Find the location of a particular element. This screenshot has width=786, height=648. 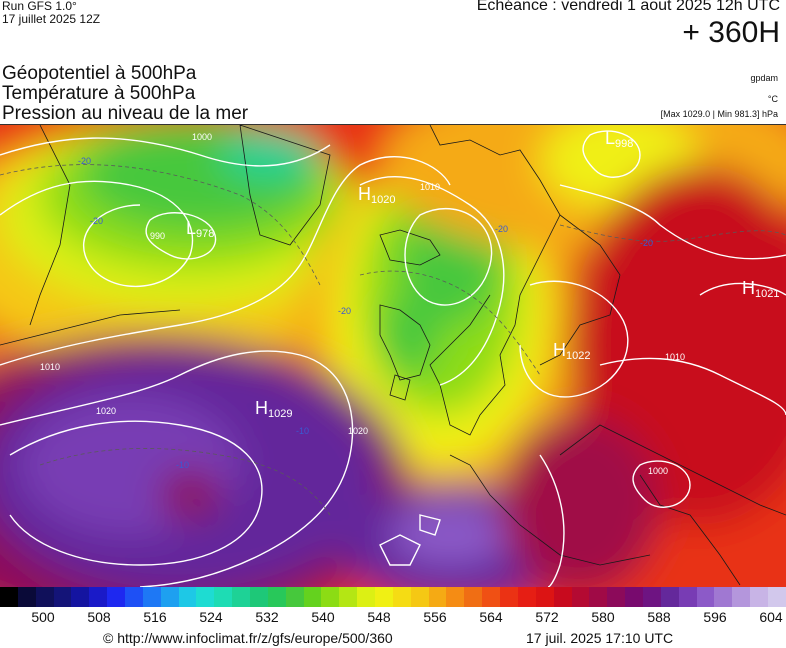

field-temperature: Température à 500hPa is located at coordinates (99, 93).